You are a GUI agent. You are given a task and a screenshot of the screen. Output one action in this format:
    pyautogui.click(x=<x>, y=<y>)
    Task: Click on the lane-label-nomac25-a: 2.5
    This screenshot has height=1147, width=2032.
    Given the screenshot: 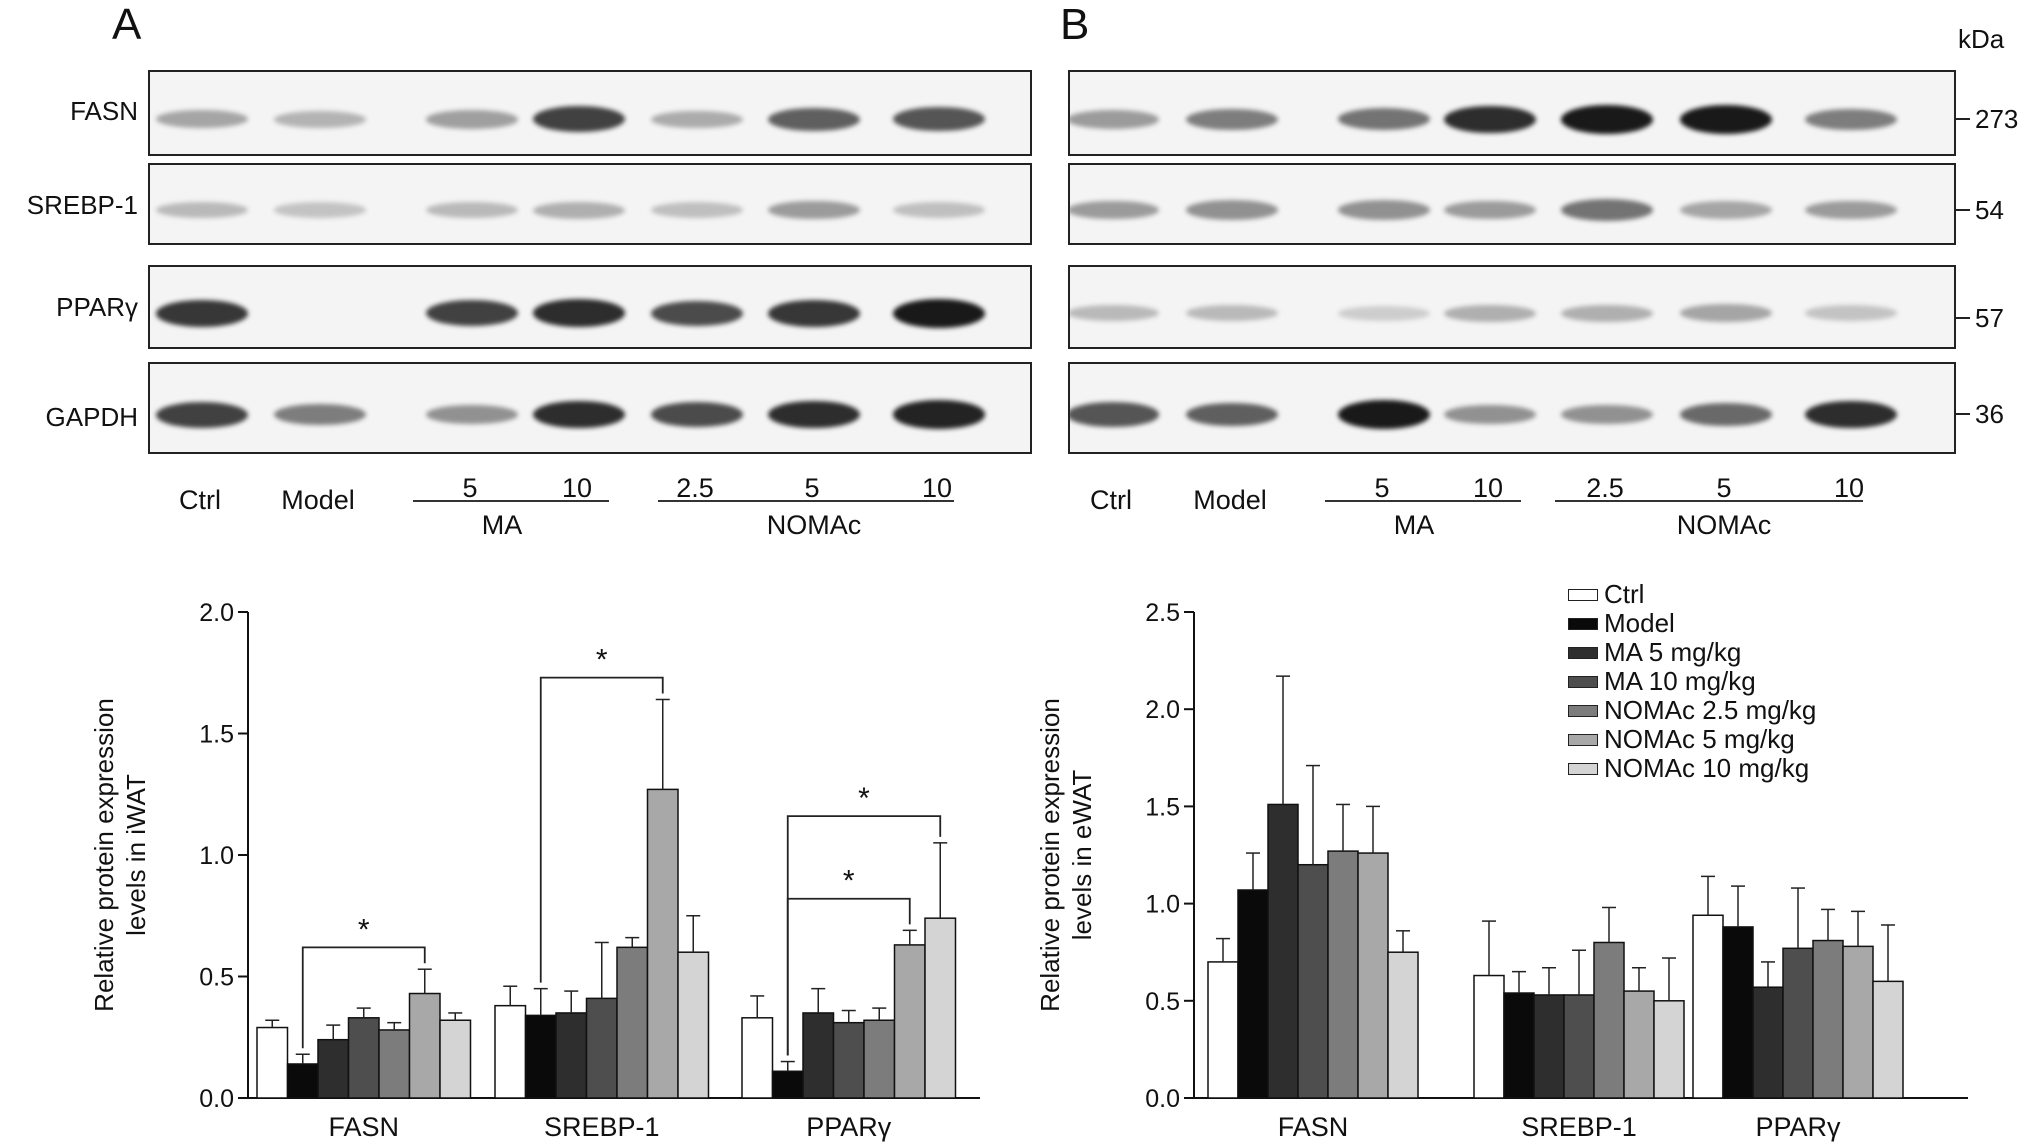 What is the action you would take?
    pyautogui.click(x=695, y=488)
    